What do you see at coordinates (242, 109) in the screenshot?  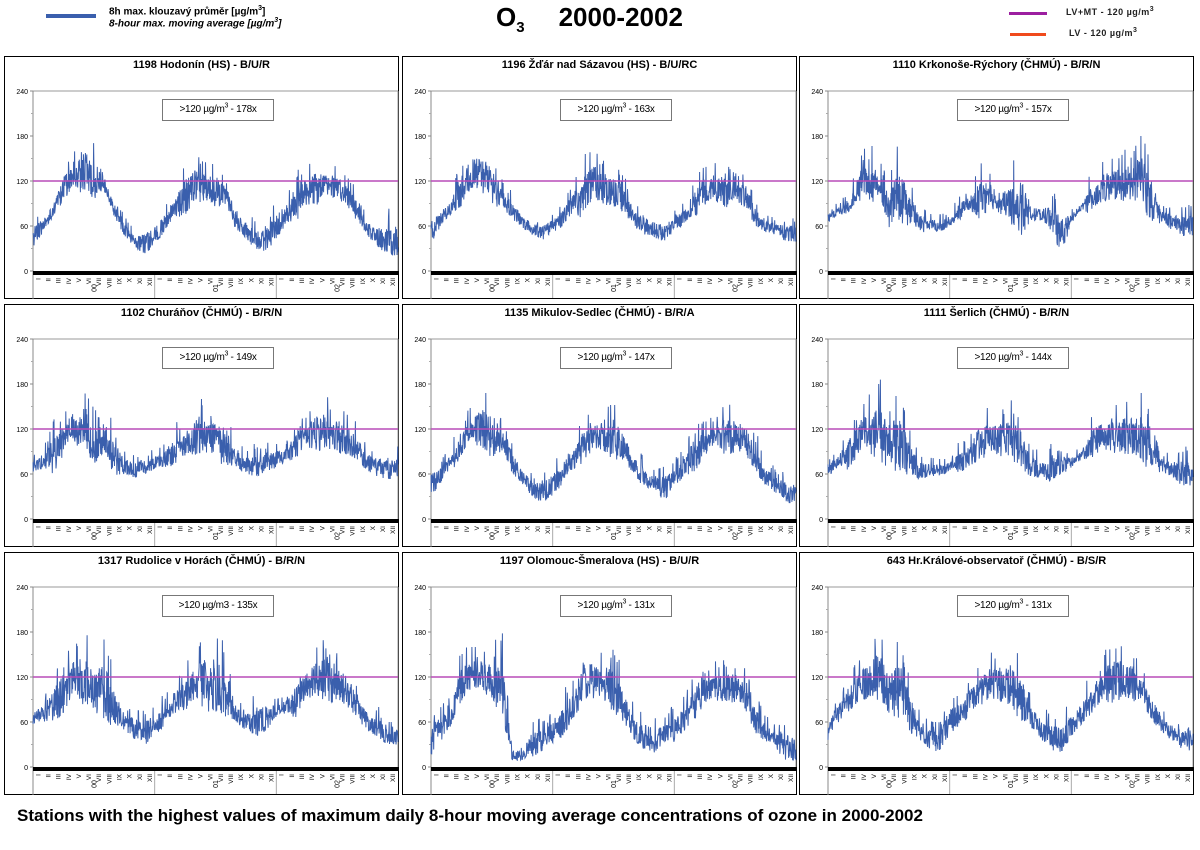 I see `exceedance-count: - 178x` at bounding box center [242, 109].